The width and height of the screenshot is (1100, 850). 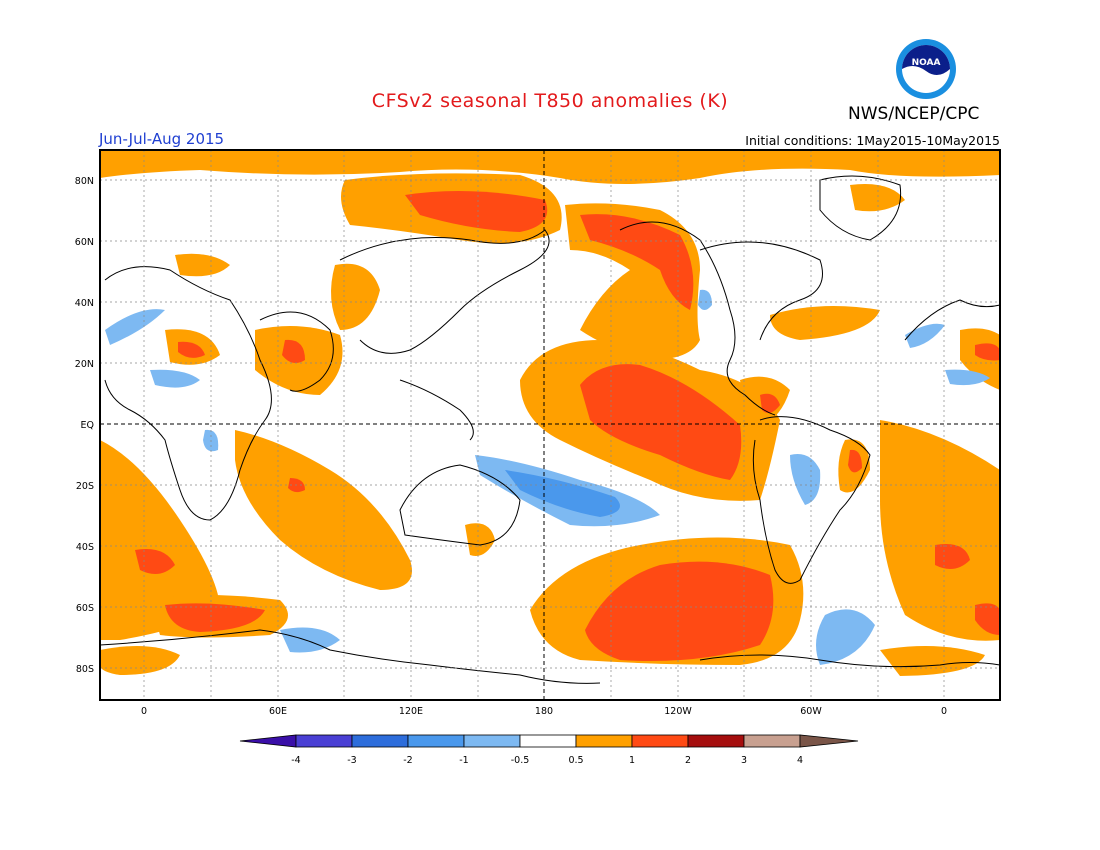 What do you see at coordinates (162, 139) in the screenshot?
I see `season-label: Jun-Jul-Aug 2015` at bounding box center [162, 139].